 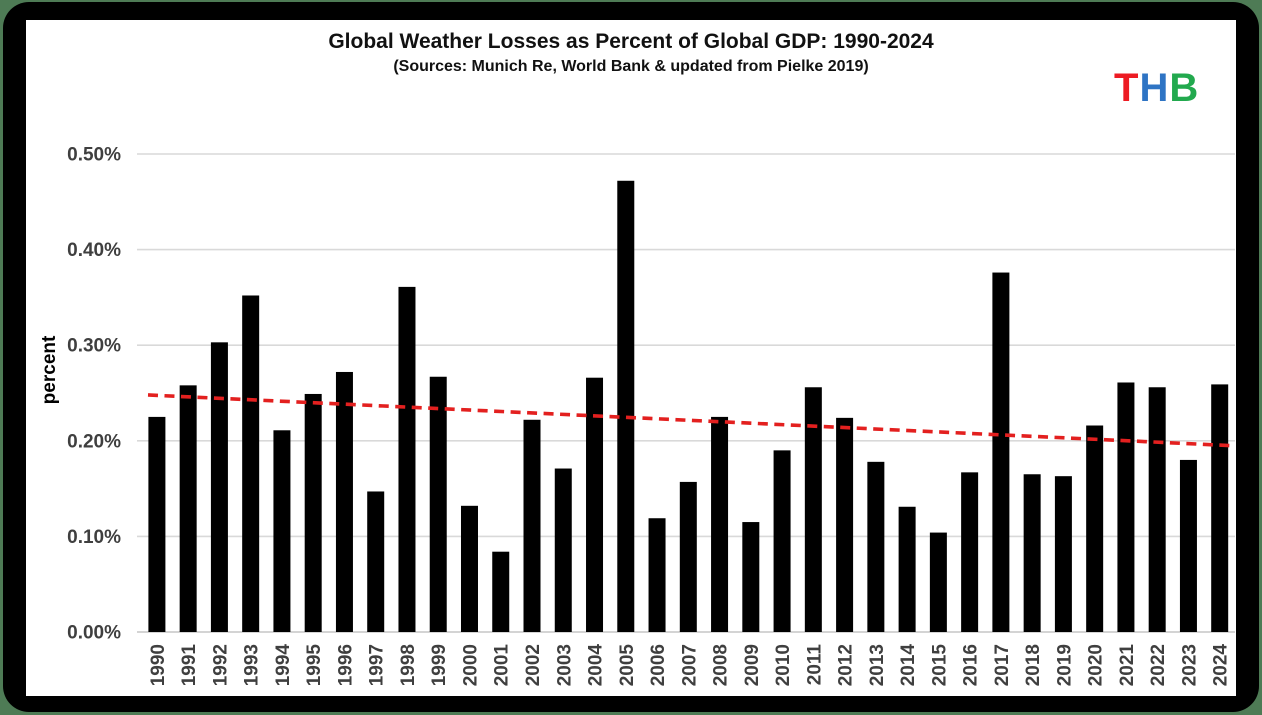 I want to click on x-tick-label: 2013, so click(x=877, y=665).